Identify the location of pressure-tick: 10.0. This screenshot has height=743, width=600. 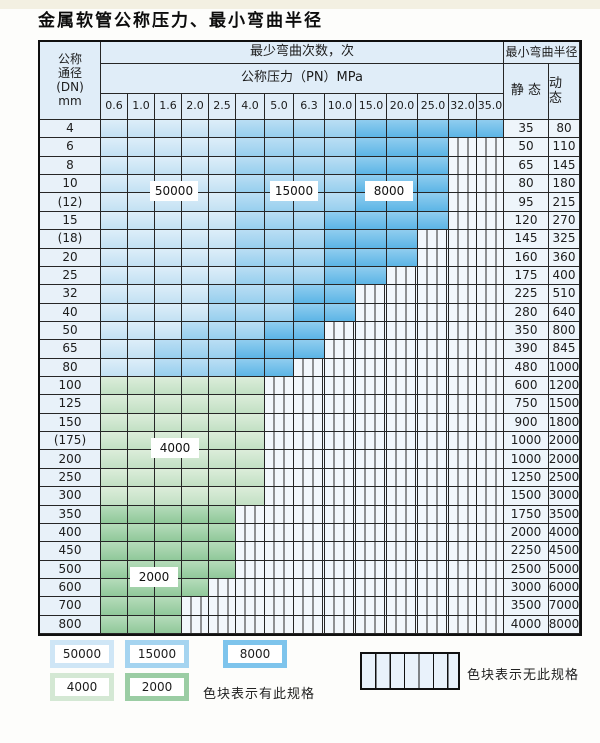
(340, 107).